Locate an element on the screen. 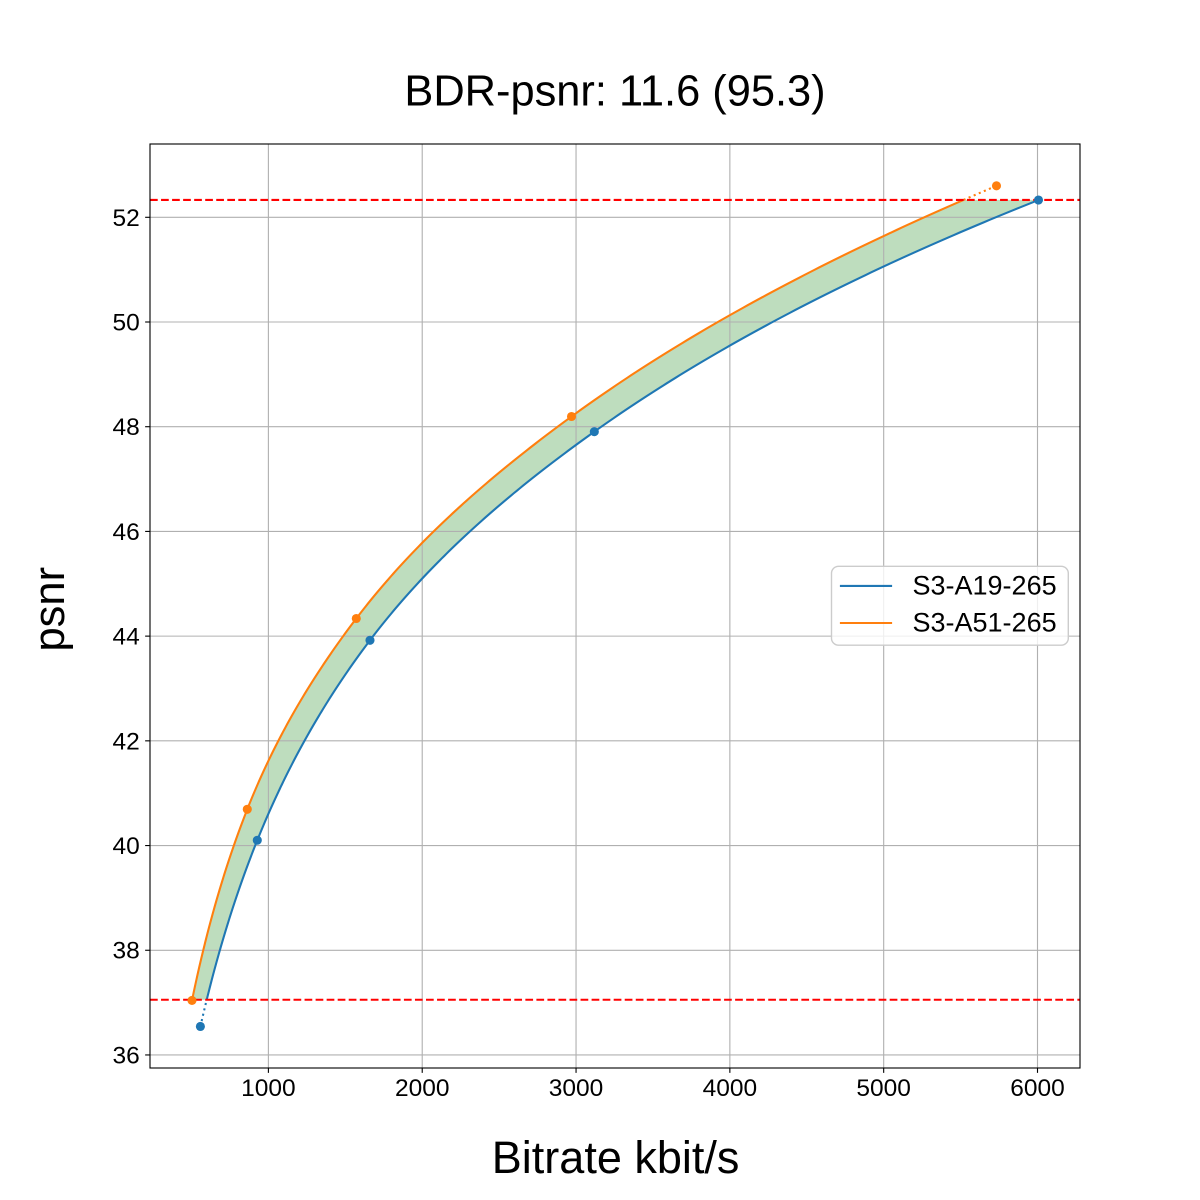 The height and width of the screenshot is (1200, 1200). svg-text: 40 is located at coordinates (126, 846).